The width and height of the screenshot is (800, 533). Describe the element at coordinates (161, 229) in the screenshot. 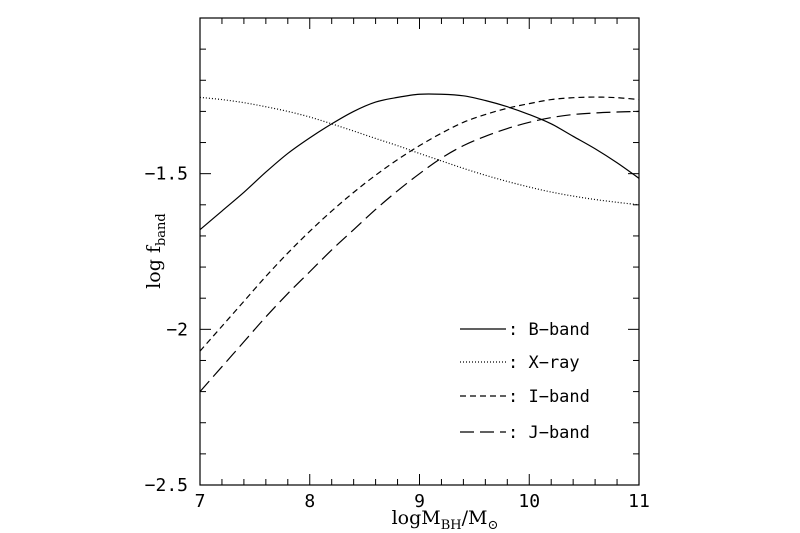

I see `y-axis-label-sub: band` at that location.